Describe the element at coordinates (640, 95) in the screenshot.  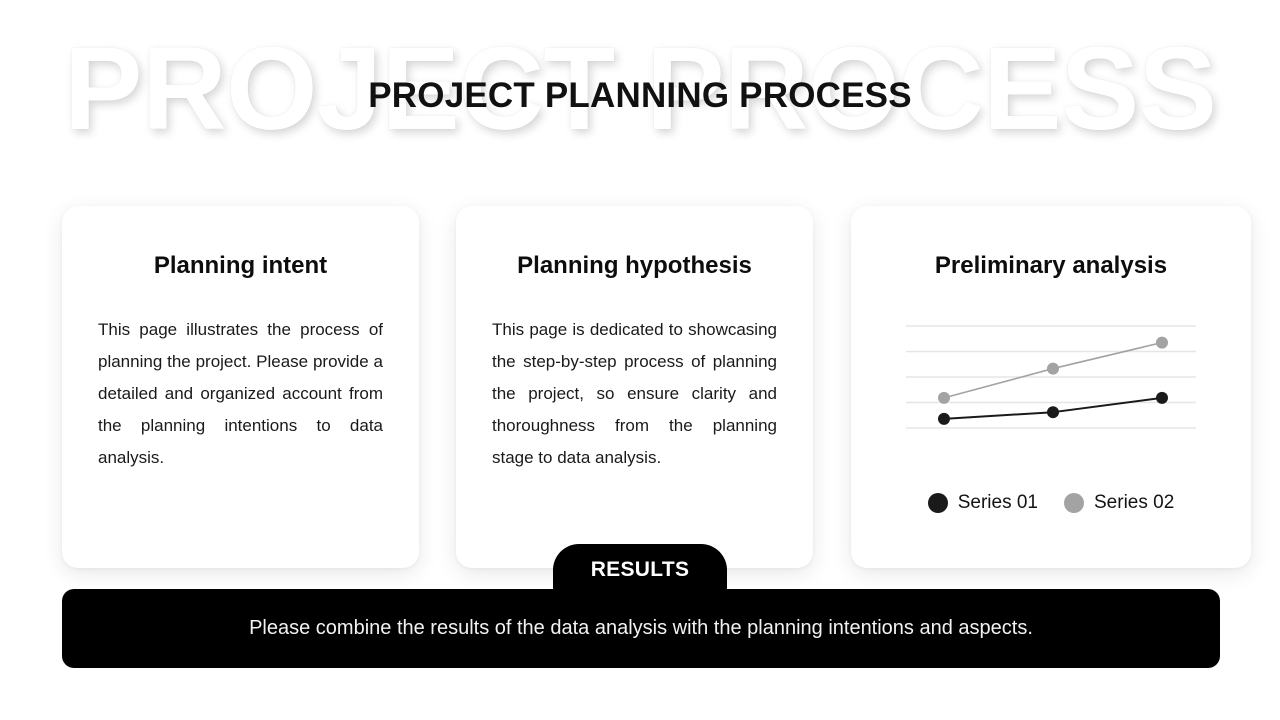
I see `page-title: PROJECT PLANNING PROCESS` at that location.